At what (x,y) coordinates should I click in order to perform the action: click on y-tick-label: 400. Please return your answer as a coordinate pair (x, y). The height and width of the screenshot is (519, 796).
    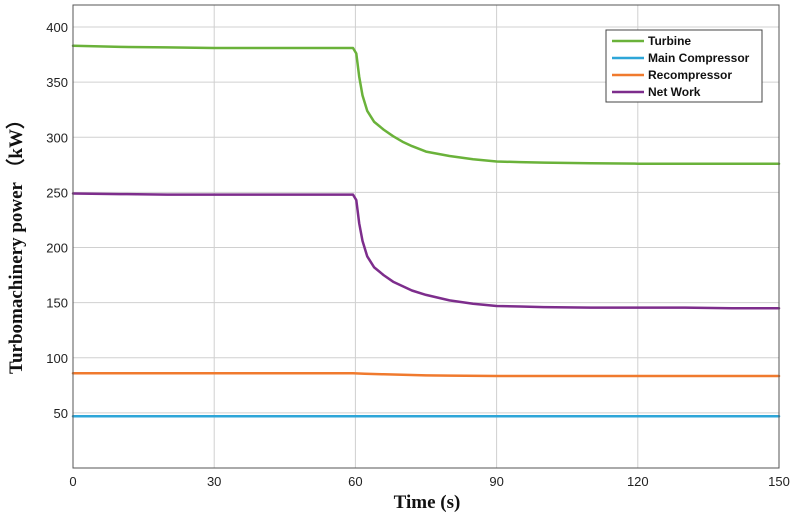
    Looking at the image, I should click on (57, 27).